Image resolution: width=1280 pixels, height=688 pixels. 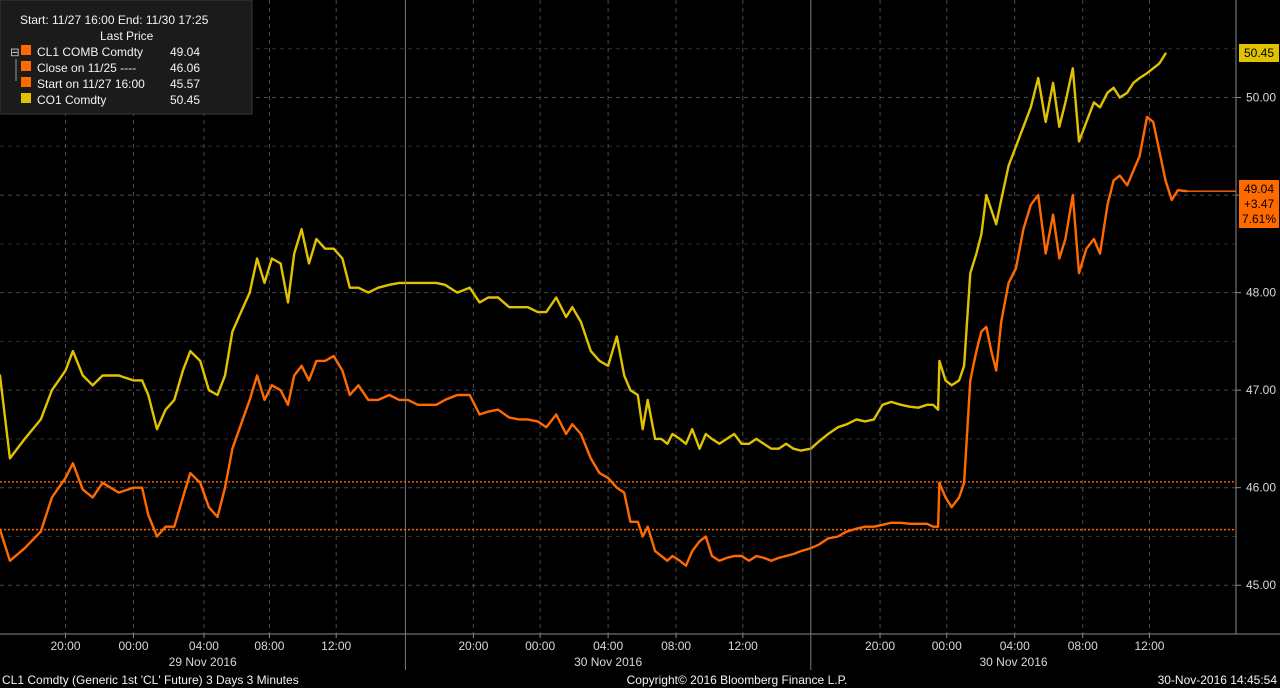 What do you see at coordinates (1261, 488) in the screenshot?
I see `price-tick-label: 46.00` at bounding box center [1261, 488].